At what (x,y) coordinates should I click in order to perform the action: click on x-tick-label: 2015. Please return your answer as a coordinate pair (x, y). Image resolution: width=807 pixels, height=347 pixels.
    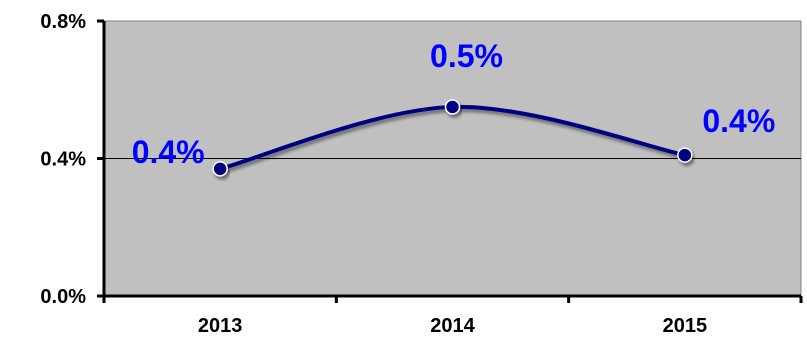
    Looking at the image, I should click on (685, 326).